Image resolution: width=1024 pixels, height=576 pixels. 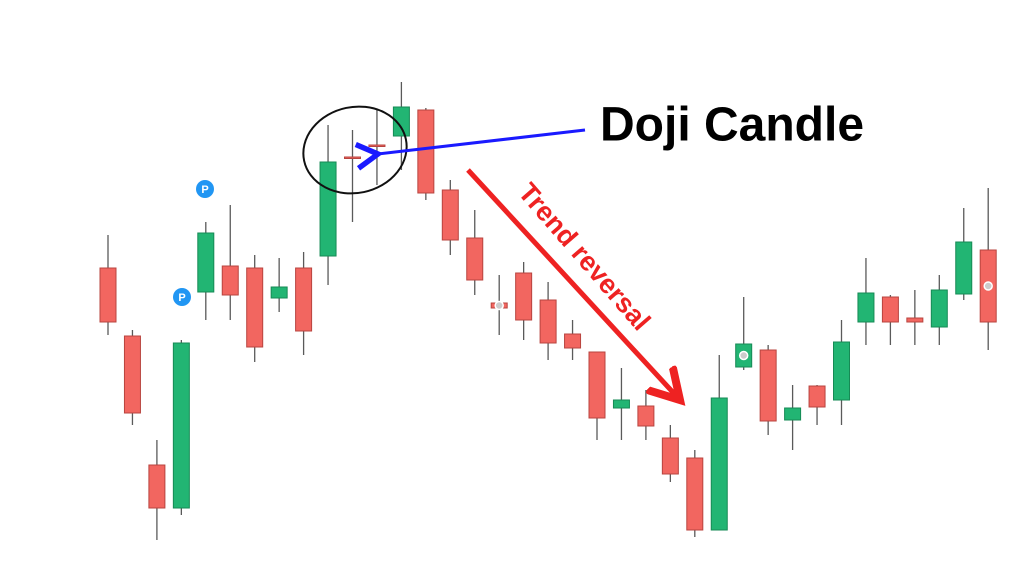 I want to click on doji-arrow, so click(x=470, y=149).